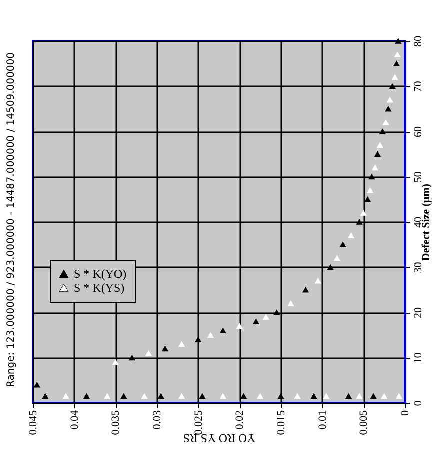  What do you see at coordinates (100, 274) in the screenshot?
I see `legend-label: S * K(YO)` at bounding box center [100, 274].